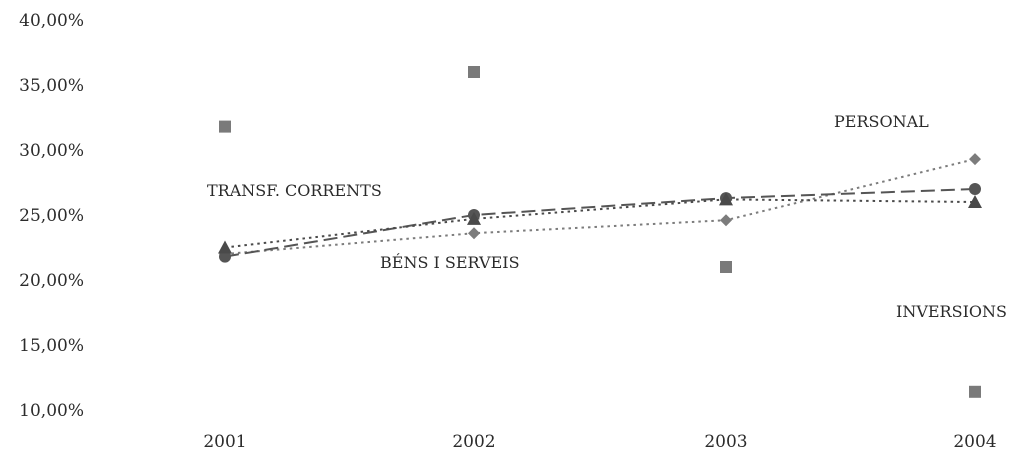 Image resolution: width=1023 pixels, height=450 pixels. Describe the element at coordinates (224, 441) in the screenshot. I see `x-tick-label: 2001` at that location.